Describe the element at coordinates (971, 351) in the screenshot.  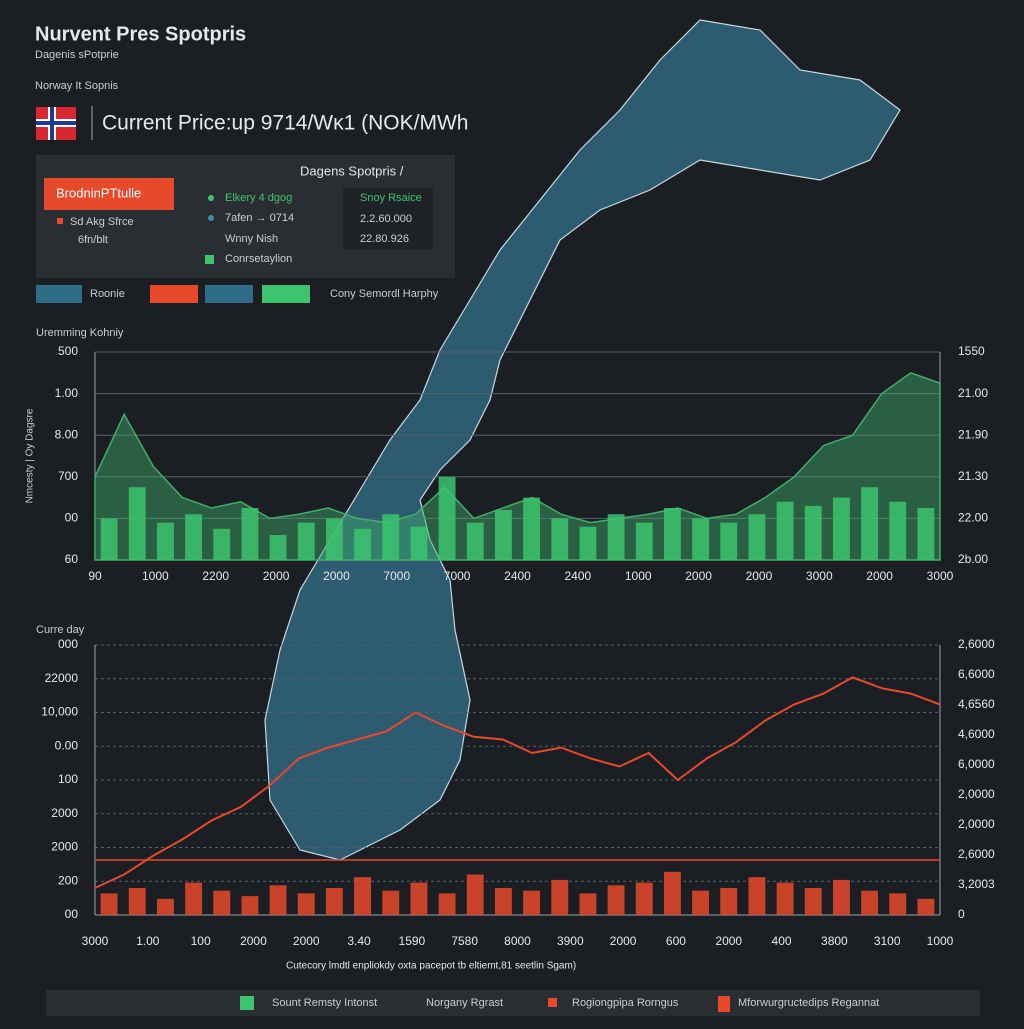
I see `y2-tick-label: 1550` at that location.